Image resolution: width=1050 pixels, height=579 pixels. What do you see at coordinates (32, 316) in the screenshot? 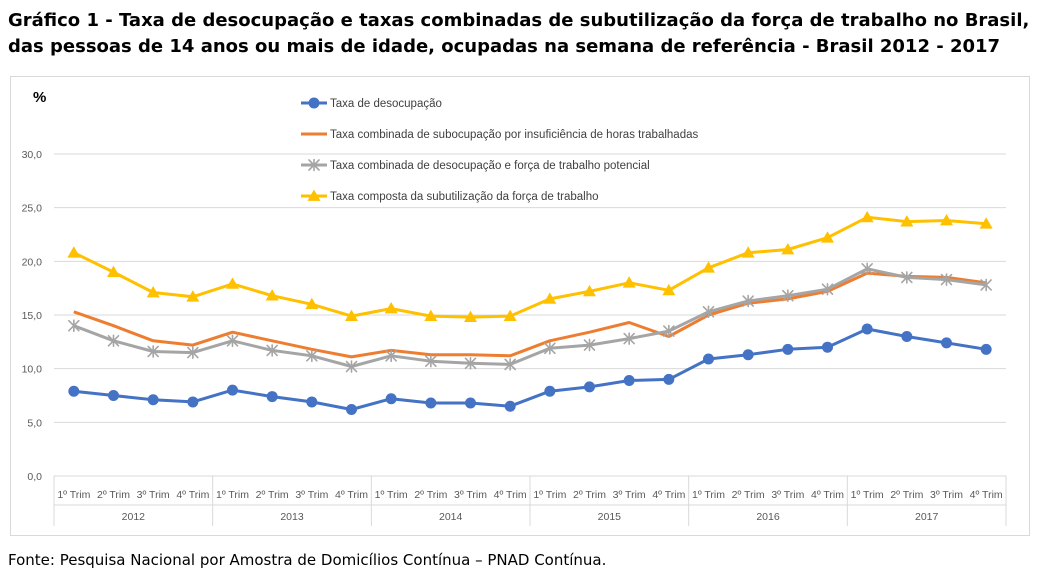
I see `y-tick-label: 15,0` at bounding box center [32, 316].